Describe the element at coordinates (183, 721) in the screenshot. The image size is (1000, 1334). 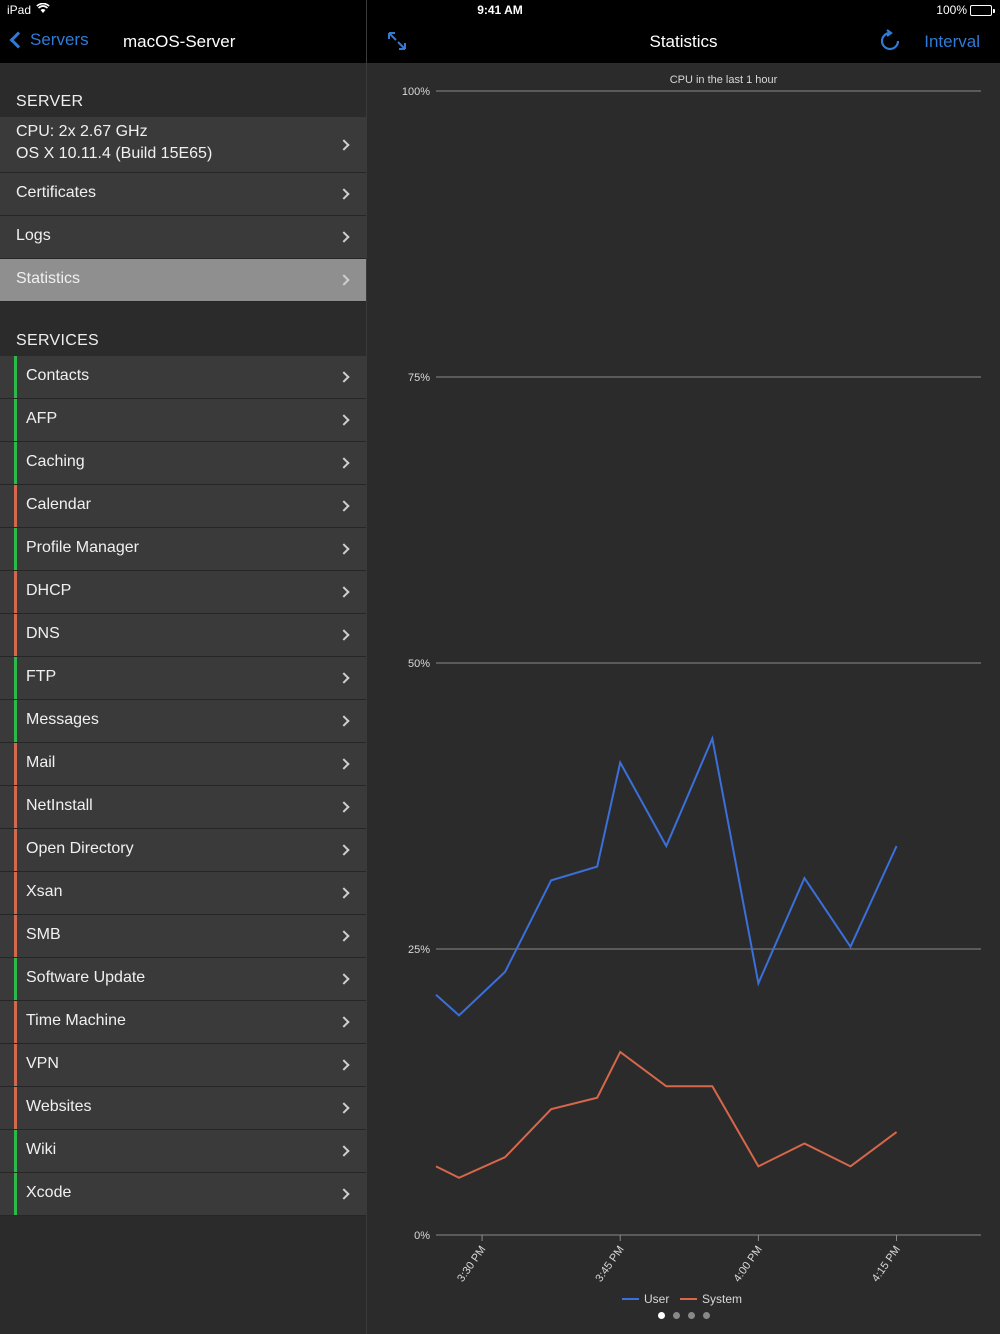
I see `service-item-messages: Messages` at that location.